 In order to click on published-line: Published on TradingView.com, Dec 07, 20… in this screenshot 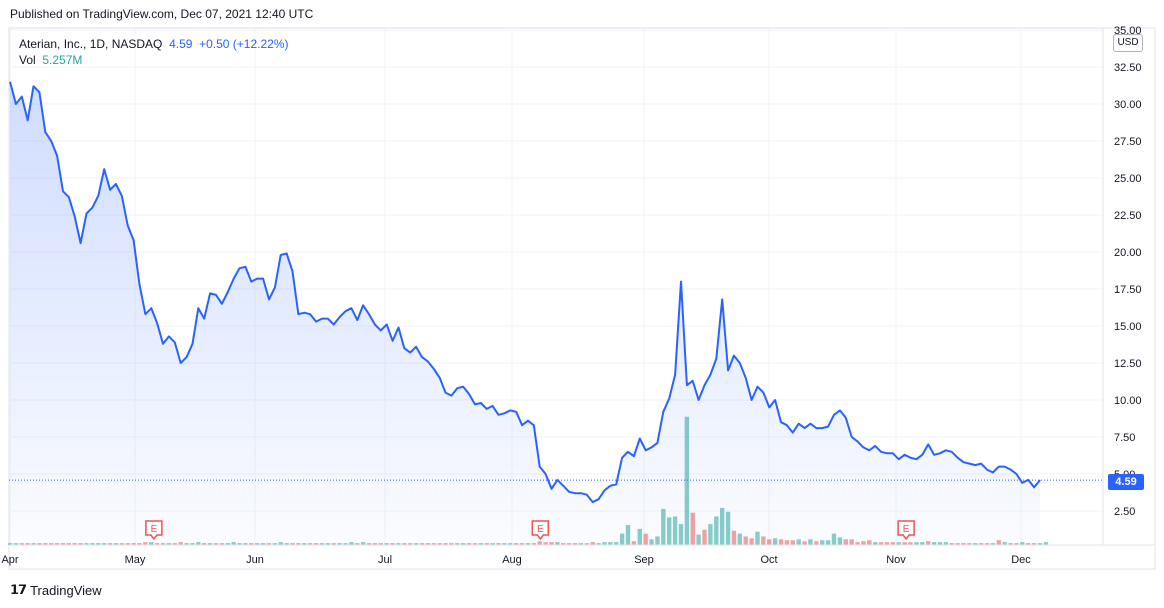, I will do `click(162, 14)`.